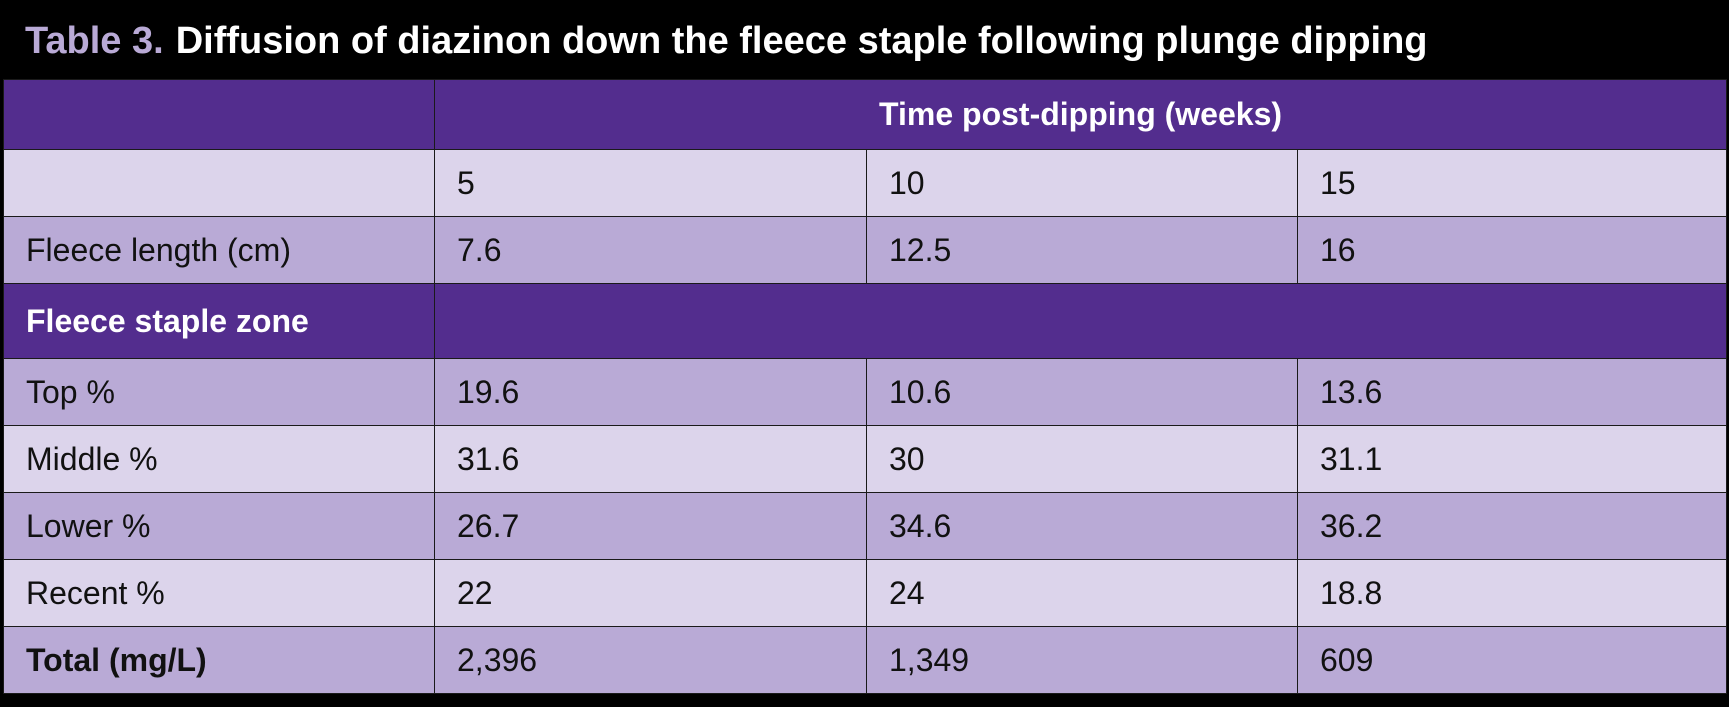 The height and width of the screenshot is (707, 1729). I want to click on header-row: Time post-dipping (weeks), so click(865, 114).